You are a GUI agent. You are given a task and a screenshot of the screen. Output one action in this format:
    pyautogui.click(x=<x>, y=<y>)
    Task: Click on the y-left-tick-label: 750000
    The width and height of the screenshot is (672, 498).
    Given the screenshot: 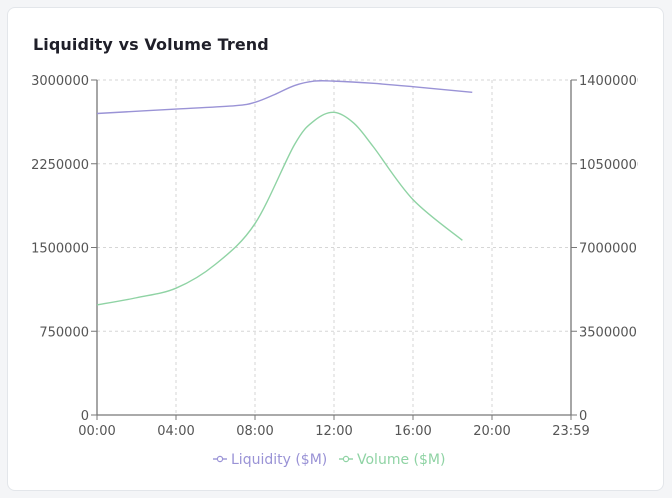 What is the action you would take?
    pyautogui.click(x=64, y=332)
    